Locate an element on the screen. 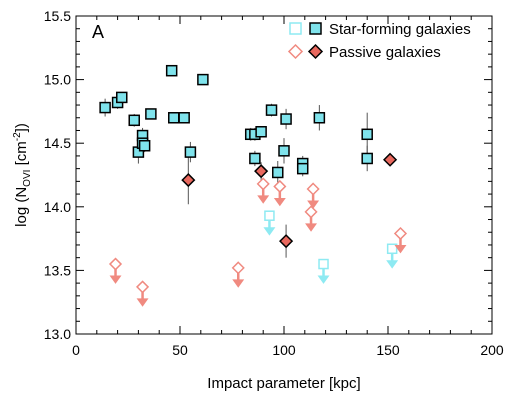 The width and height of the screenshot is (512, 410). y-axis-title: log (NOVI [cm-2]) is located at coordinates (22, 175).